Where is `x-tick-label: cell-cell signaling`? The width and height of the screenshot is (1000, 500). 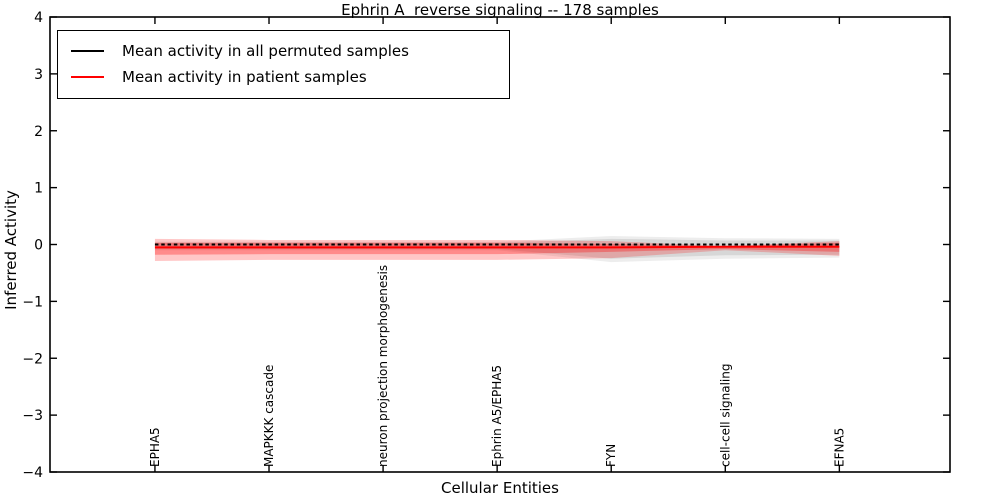 x-tick-label: cell-cell signaling is located at coordinates (725, 416).